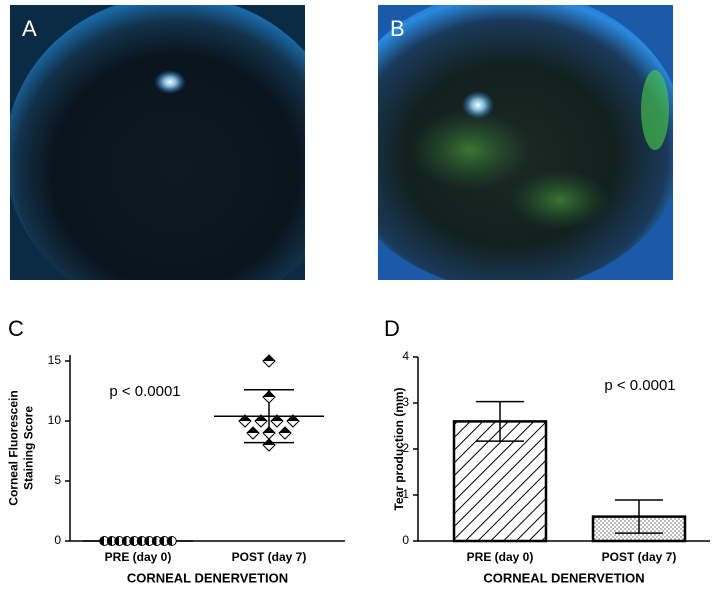 This screenshot has width=714, height=593. I want to click on y-tick-label: 5, so click(57, 480).